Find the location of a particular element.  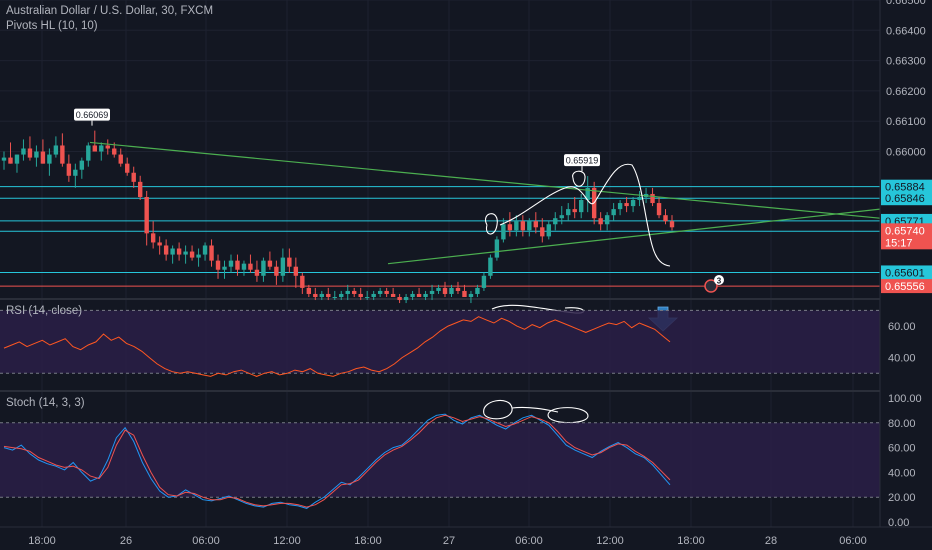

stoch-tick-label: 0.00 is located at coordinates (898, 523).